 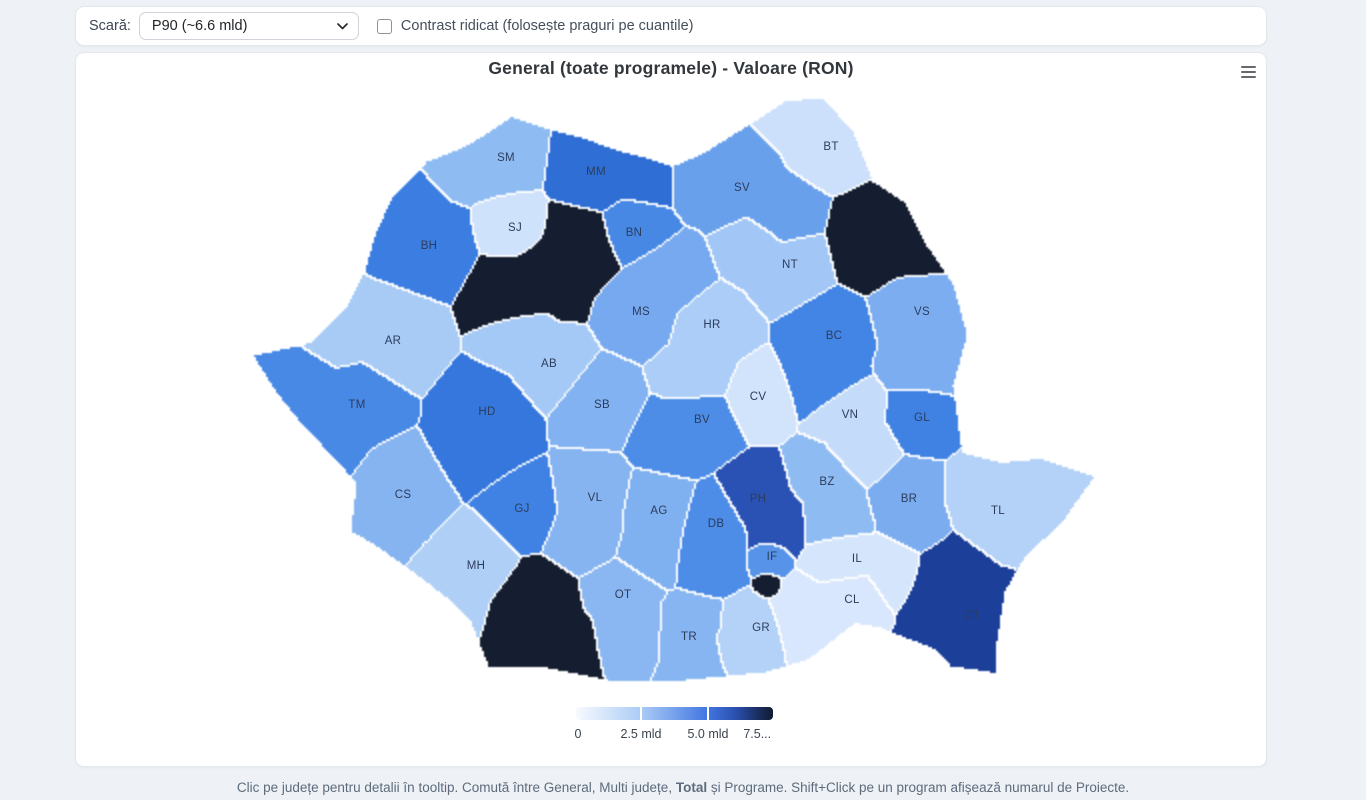 What do you see at coordinates (199, 26) in the screenshot?
I see `scale-select-value: P90 (~6.6 mld)` at bounding box center [199, 26].